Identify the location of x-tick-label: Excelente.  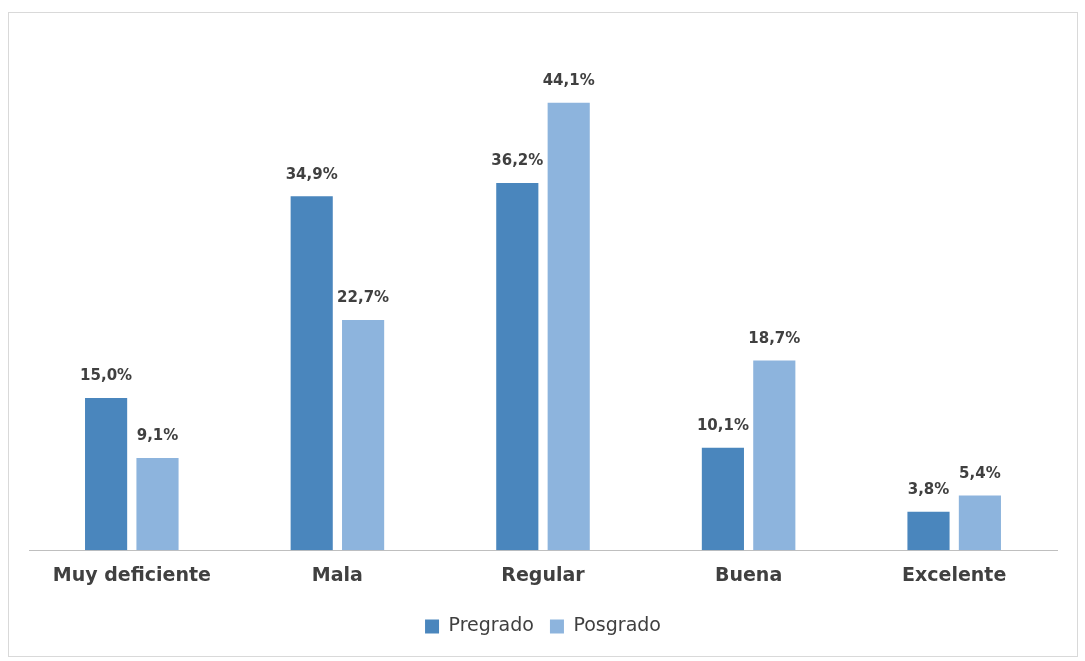
(954, 573).